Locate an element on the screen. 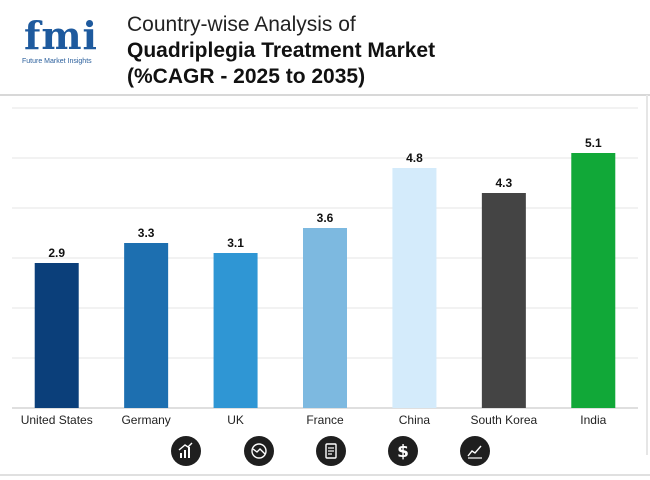  category-label: China is located at coordinates (415, 420).